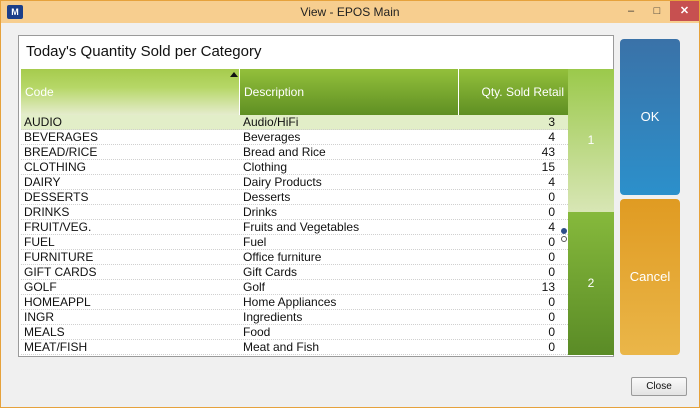 The width and height of the screenshot is (700, 408). What do you see at coordinates (271, 122) in the screenshot?
I see `cell-description: Audio/HiFi` at bounding box center [271, 122].